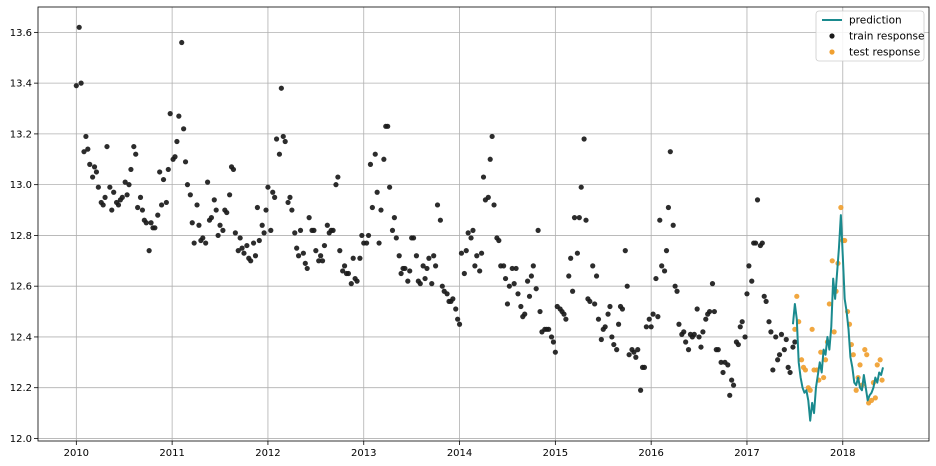 The image size is (936, 466). Describe the element at coordinates (650, 453) in the screenshot. I see `x-tick-label: 2016` at that location.